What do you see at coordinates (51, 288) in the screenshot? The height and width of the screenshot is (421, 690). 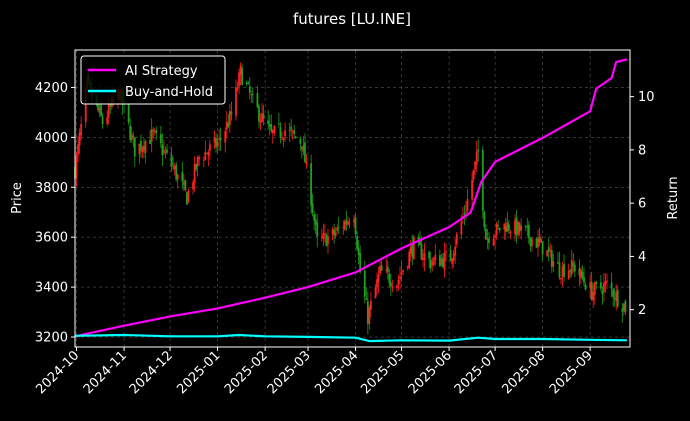 I see `y-tick-label: 3400` at bounding box center [51, 288].